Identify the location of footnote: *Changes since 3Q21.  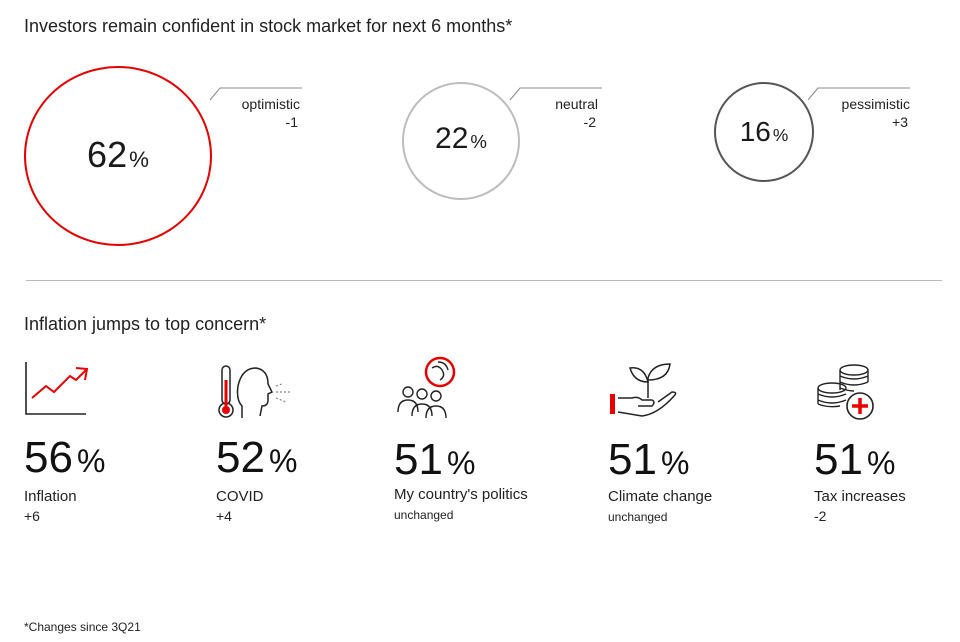
(82, 627).